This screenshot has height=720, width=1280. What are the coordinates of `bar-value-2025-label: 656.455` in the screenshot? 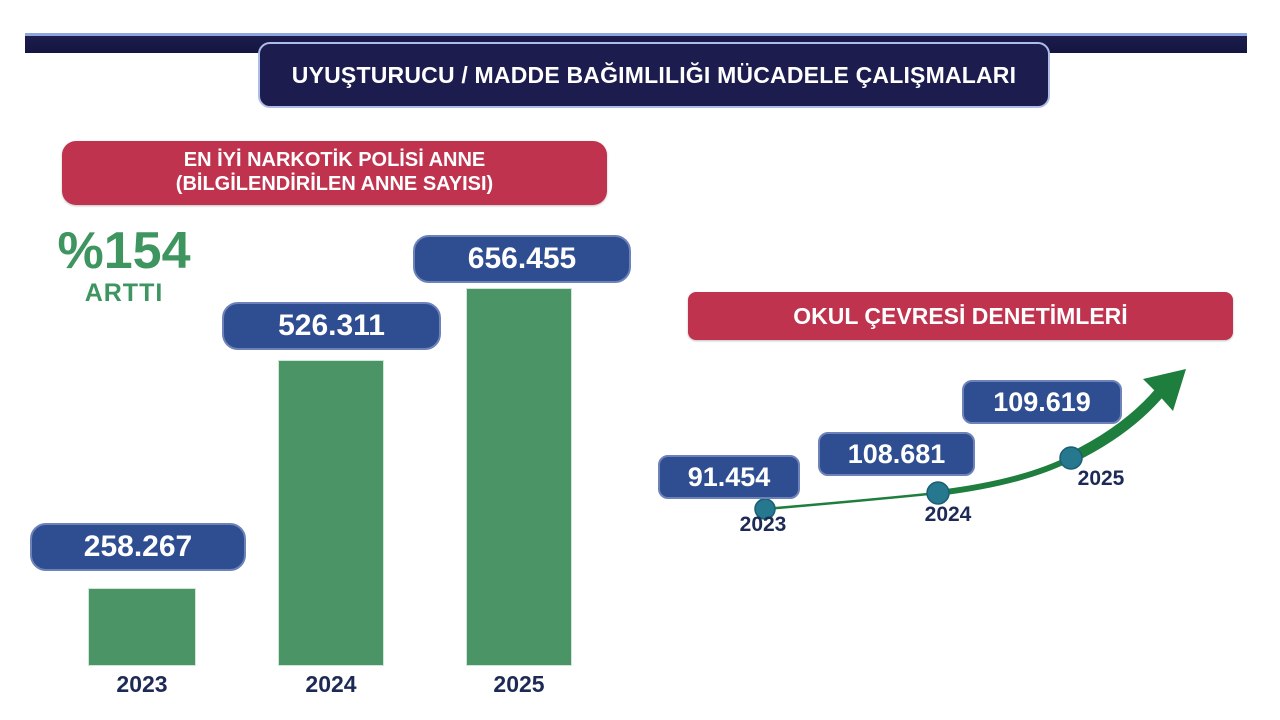 It's located at (522, 258).